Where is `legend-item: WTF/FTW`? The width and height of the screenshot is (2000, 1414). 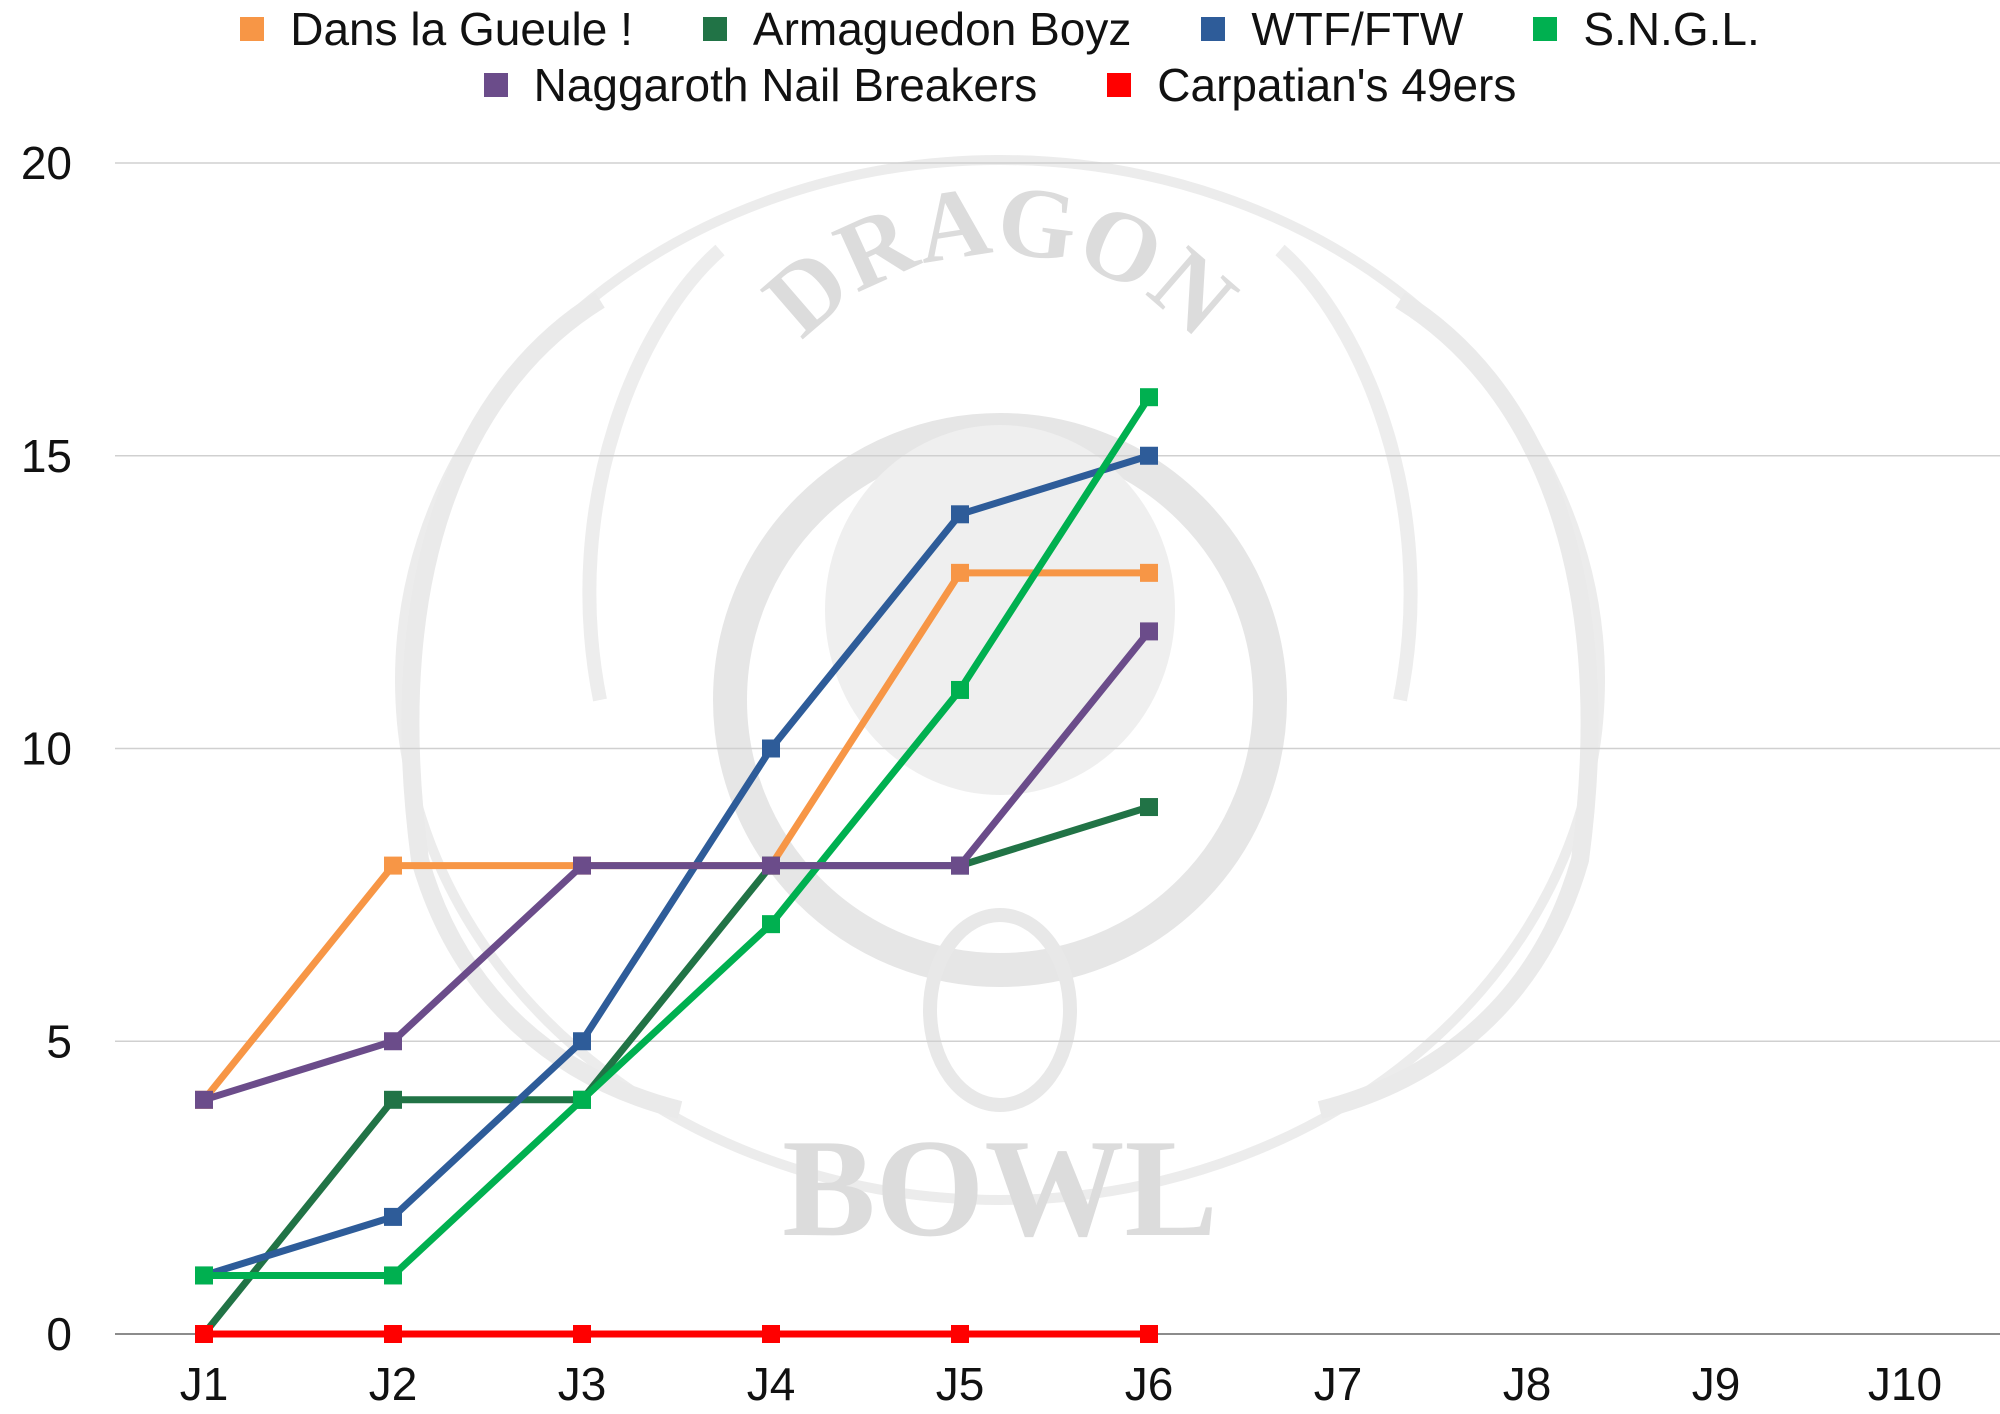 legend-item: WTF/FTW is located at coordinates (1332, 29).